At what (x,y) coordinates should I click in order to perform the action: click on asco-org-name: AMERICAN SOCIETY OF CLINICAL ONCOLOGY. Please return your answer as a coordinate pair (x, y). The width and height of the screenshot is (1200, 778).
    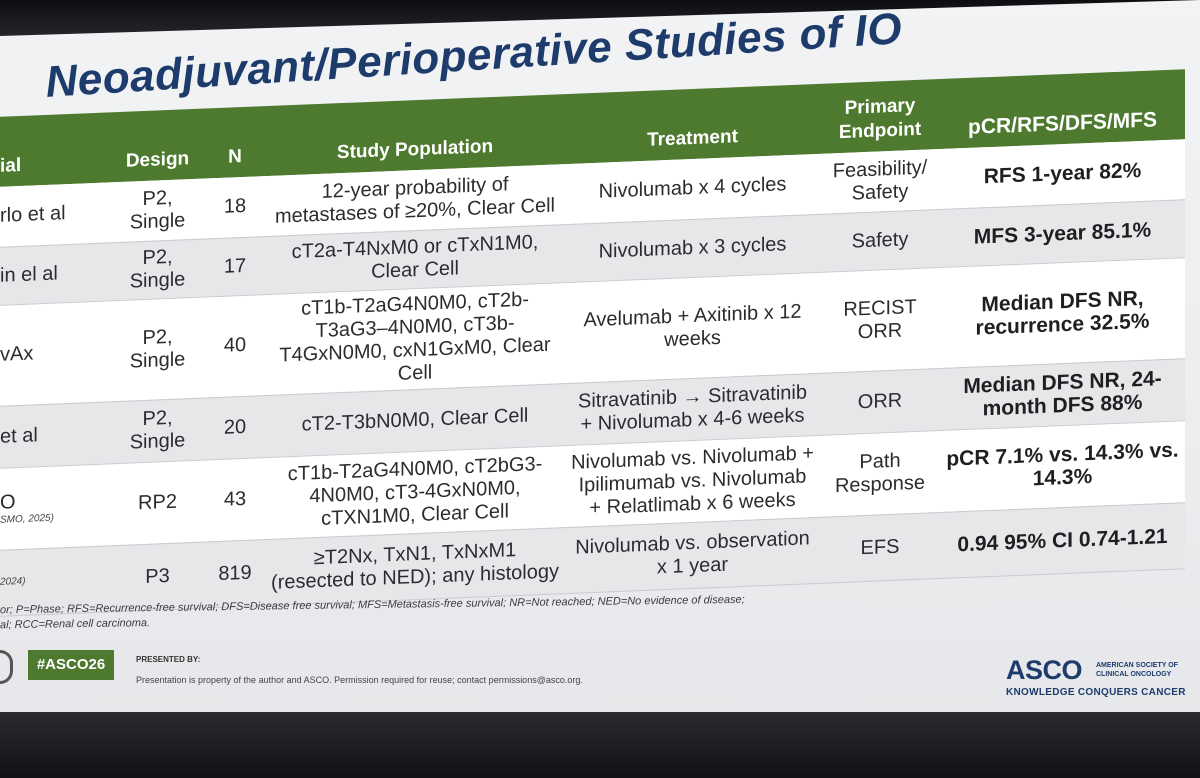
    Looking at the image, I should click on (1137, 670).